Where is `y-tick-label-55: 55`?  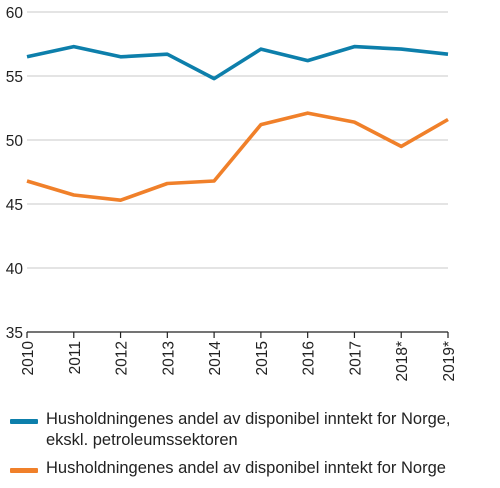
y-tick-label-55: 55 is located at coordinates (14, 77).